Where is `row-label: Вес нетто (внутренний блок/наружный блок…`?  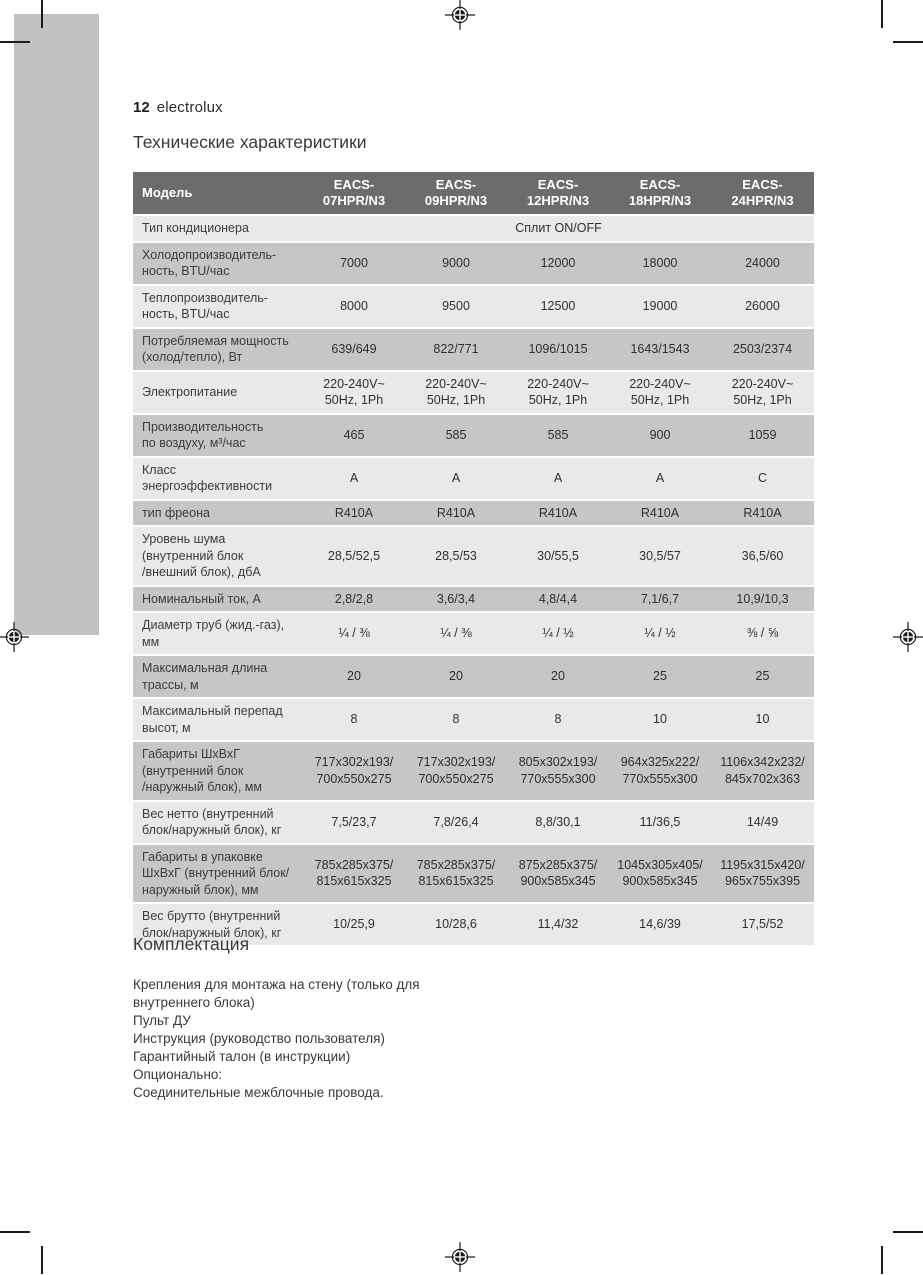 row-label: Вес нетто (внутренний блок/наружный блок… is located at coordinates (218, 823).